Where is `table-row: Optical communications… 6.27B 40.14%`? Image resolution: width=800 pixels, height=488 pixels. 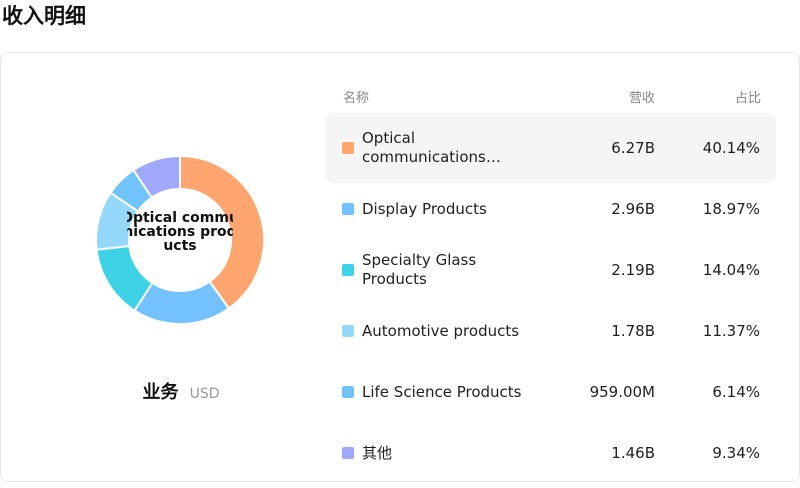 table-row: Optical communications… 6.27B 40.14% is located at coordinates (551, 148).